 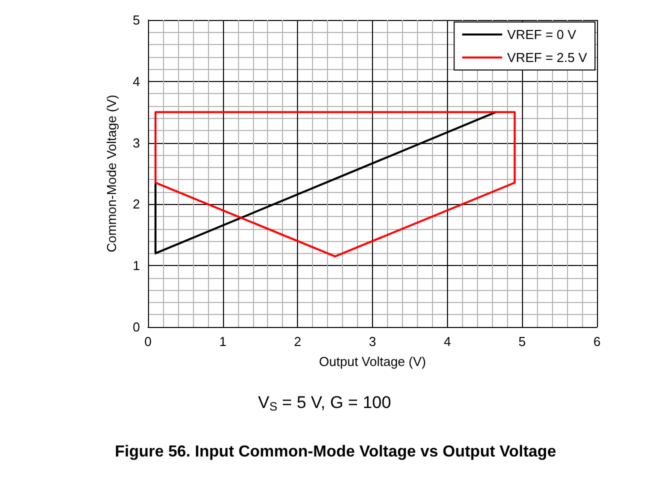 I want to click on y-tick-label: 2, so click(x=136, y=204).